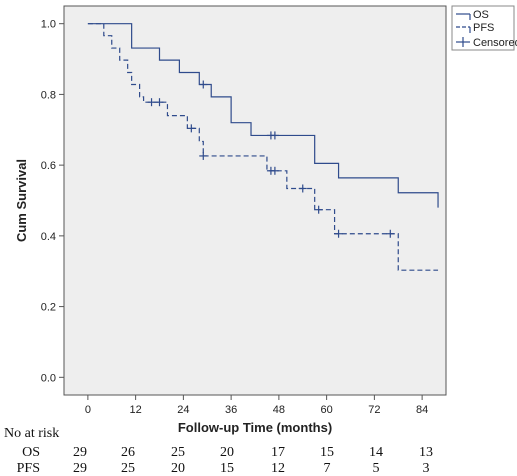  What do you see at coordinates (48, 378) in the screenshot?
I see `y-tick-label: 0.0` at bounding box center [48, 378].